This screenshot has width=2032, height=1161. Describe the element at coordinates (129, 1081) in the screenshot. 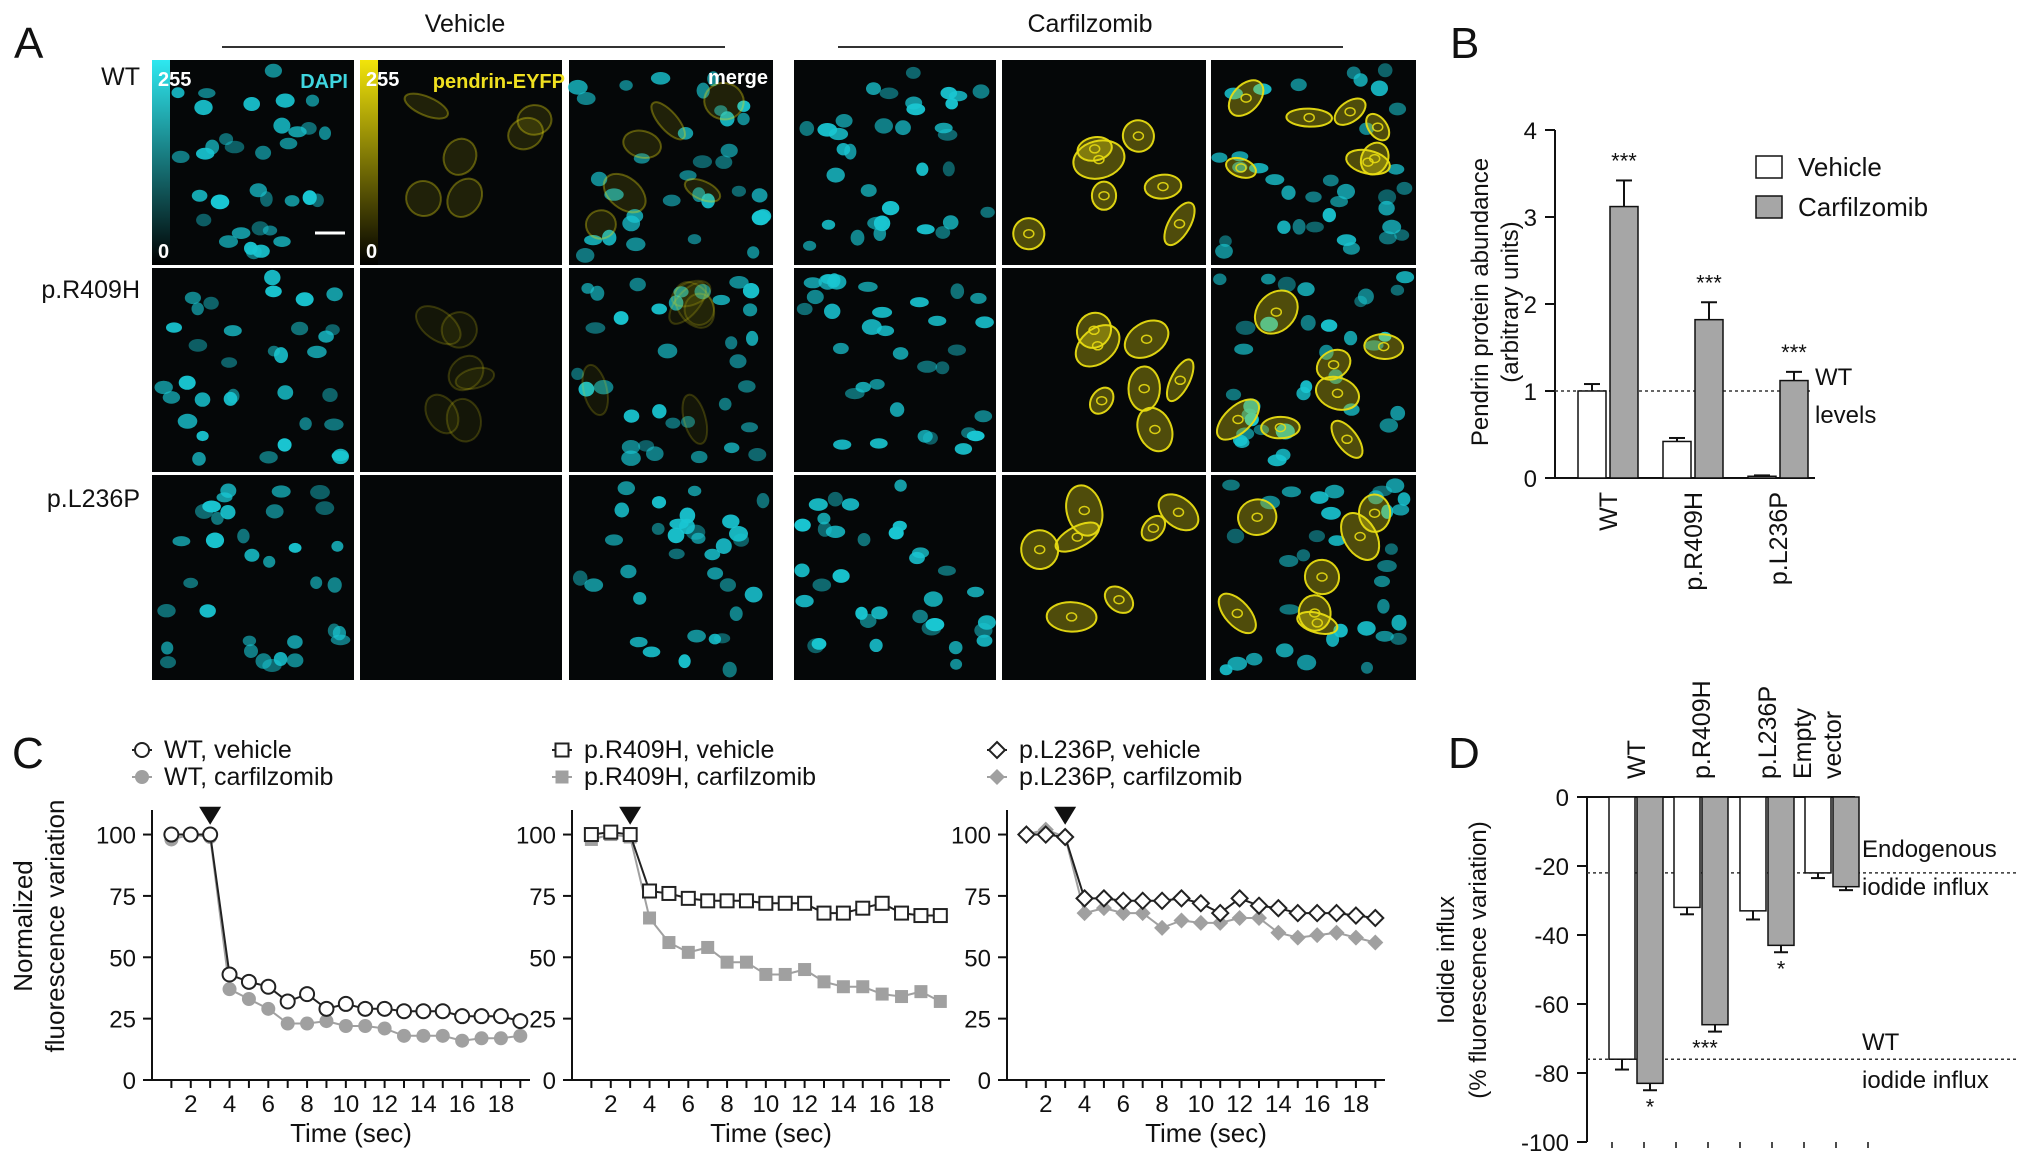

I see `panel-c-y-tick-label: 0` at that location.